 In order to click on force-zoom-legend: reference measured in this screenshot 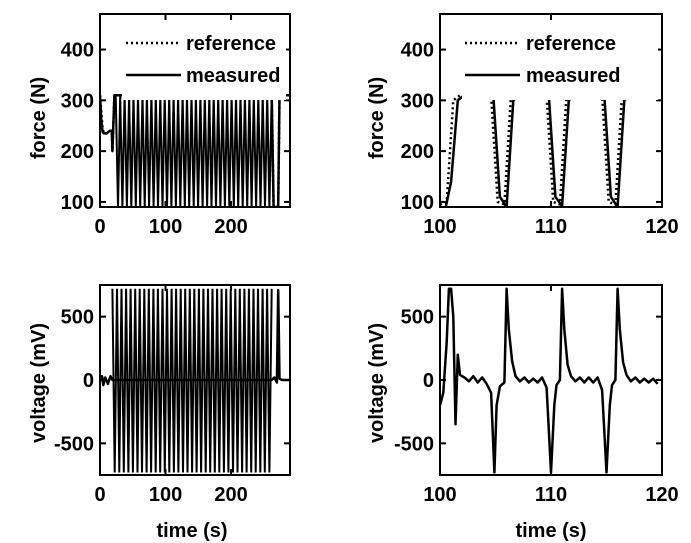, I will do `click(560, 63)`.